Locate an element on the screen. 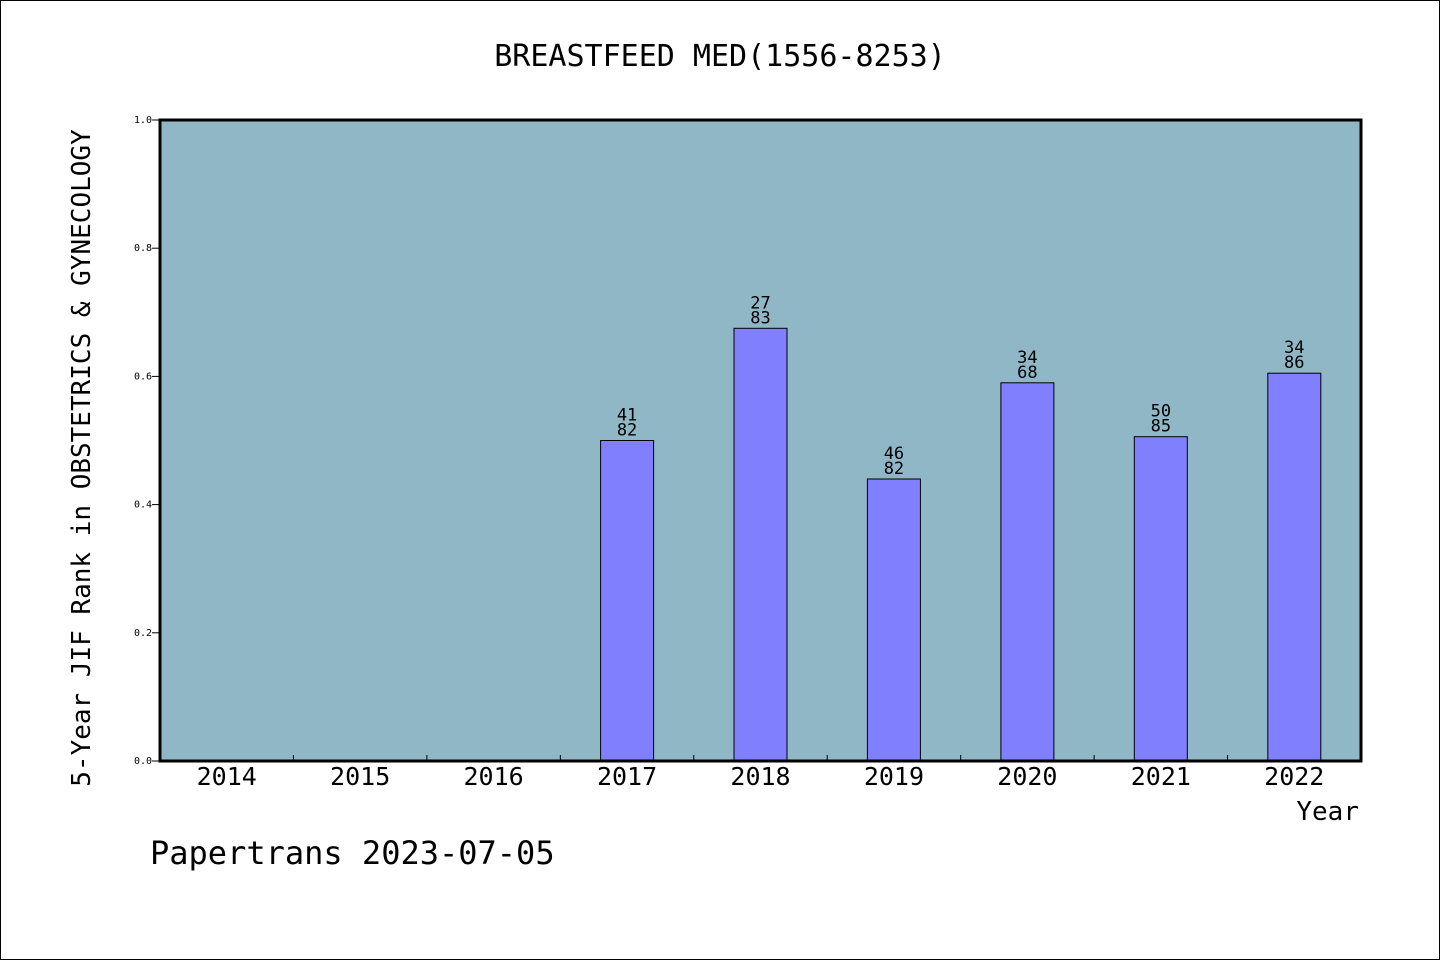  bar-label-numerator: 50 is located at coordinates (1161, 412).